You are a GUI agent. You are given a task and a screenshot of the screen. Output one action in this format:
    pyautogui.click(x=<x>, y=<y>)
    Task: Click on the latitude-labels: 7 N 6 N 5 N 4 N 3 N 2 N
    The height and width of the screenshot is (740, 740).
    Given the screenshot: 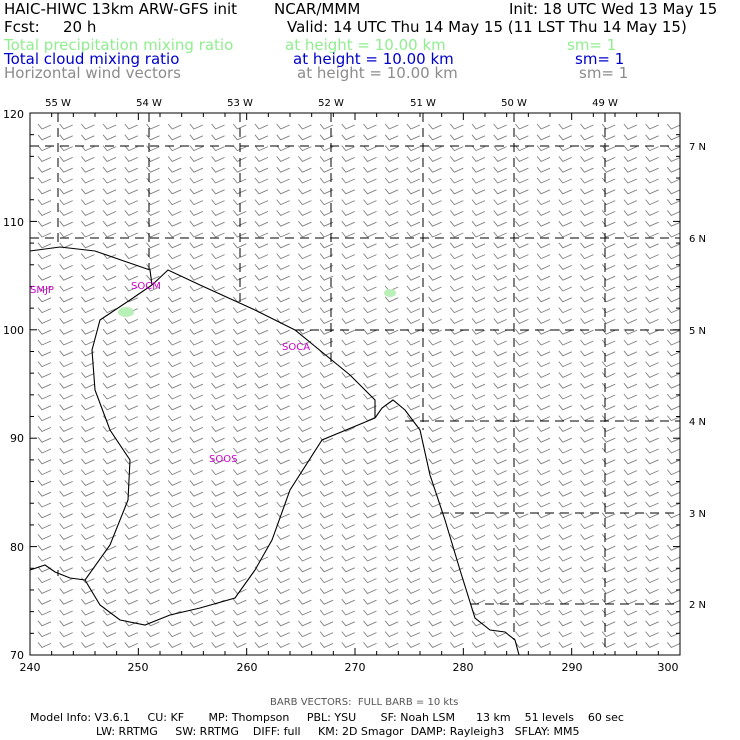 What is the action you would take?
    pyautogui.click(x=697, y=376)
    